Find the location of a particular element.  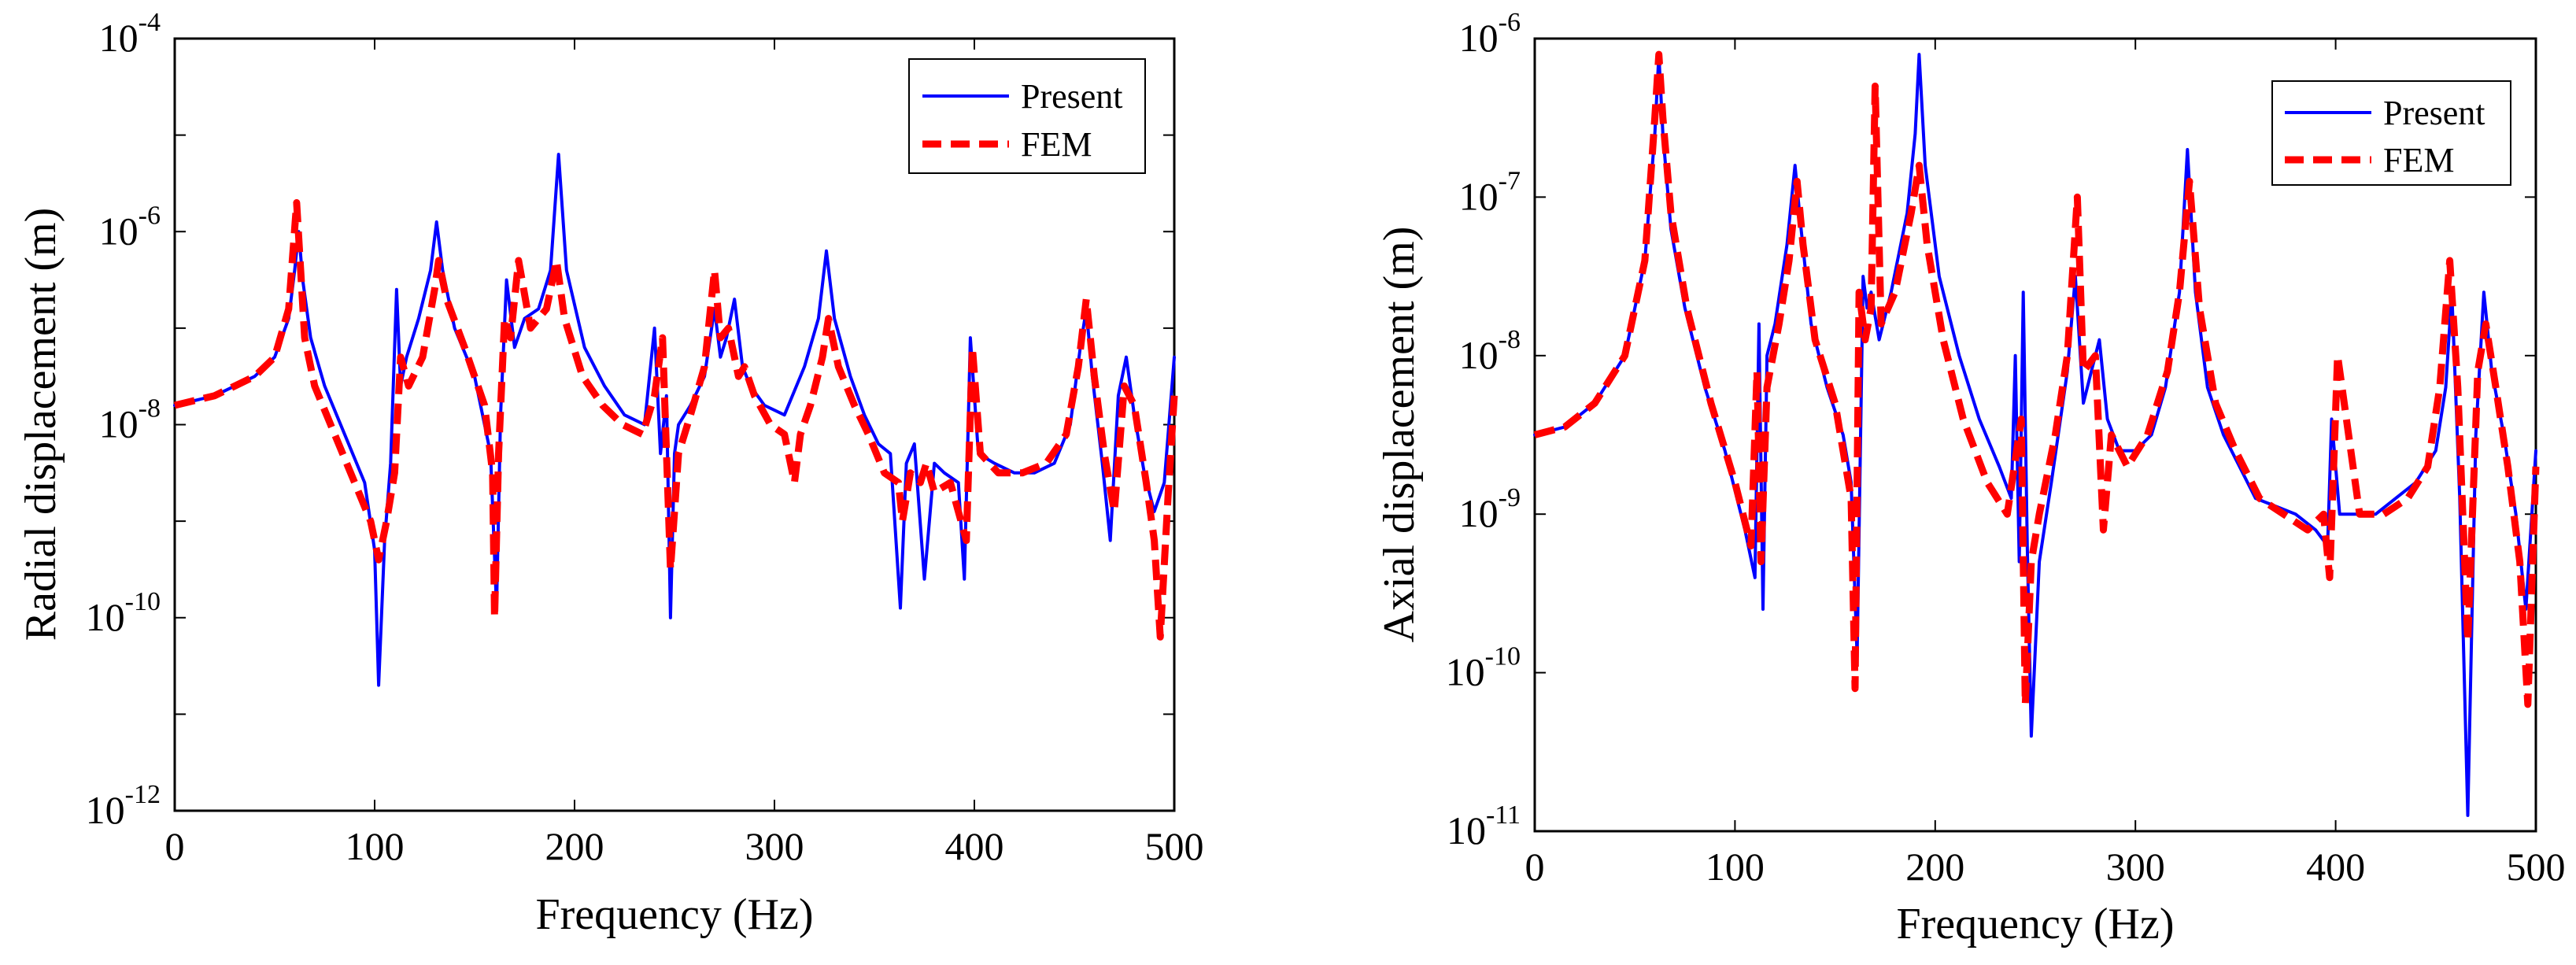

y-axis-label: Axial displacement (m) is located at coordinates (1399, 435).